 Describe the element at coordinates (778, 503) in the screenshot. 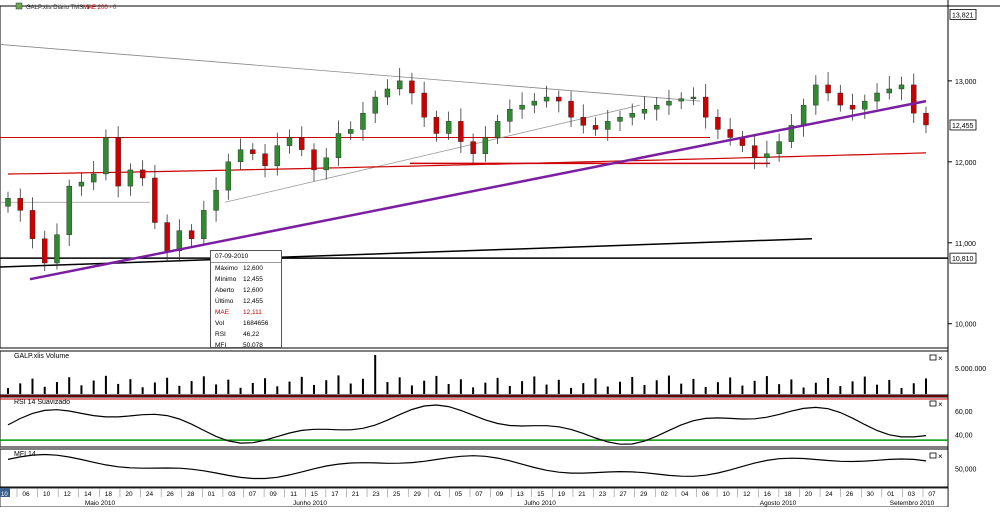

I see `month-label: Agosto 2010` at that location.